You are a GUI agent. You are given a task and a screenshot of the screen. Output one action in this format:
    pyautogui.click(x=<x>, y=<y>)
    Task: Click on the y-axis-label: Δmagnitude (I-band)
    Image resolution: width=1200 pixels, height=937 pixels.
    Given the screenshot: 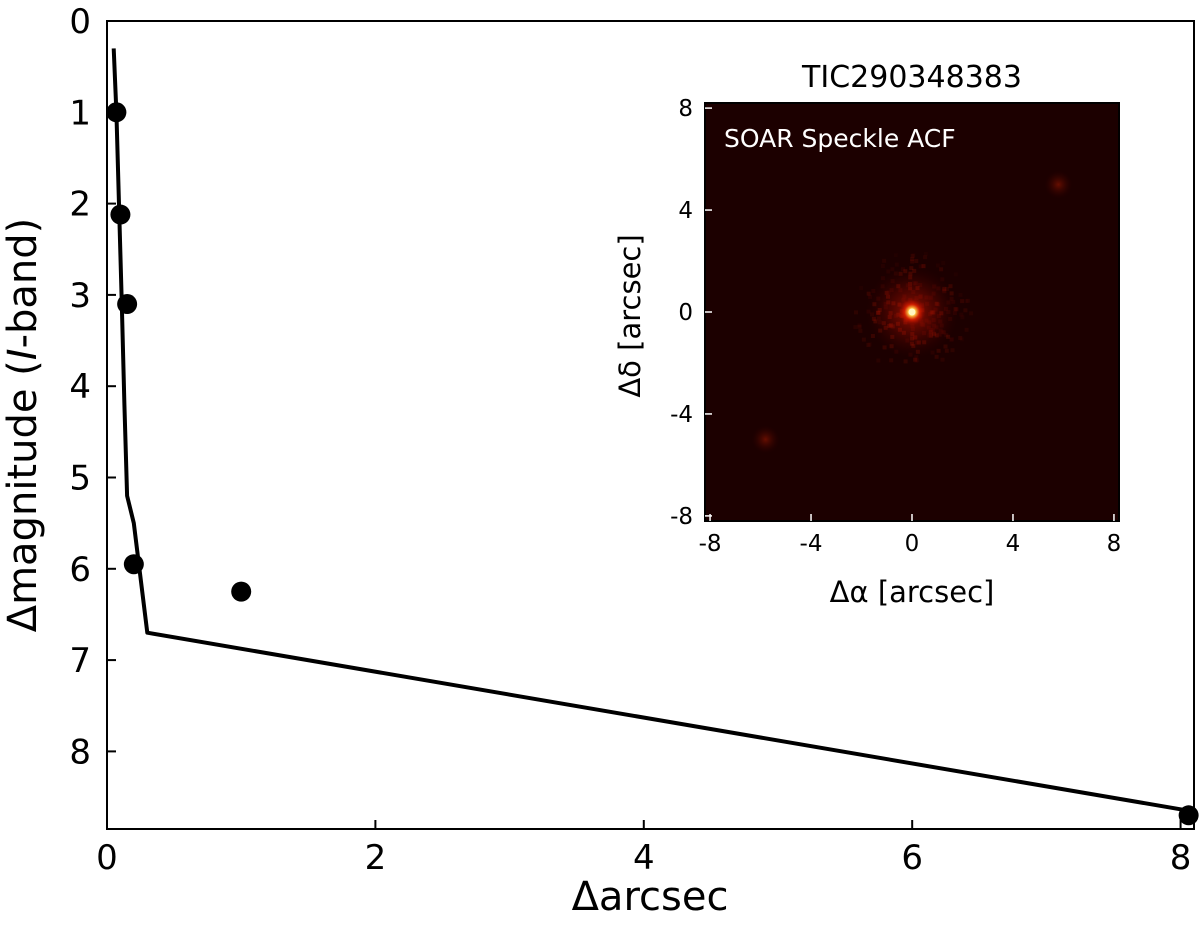 What is the action you would take?
    pyautogui.click(x=23, y=425)
    